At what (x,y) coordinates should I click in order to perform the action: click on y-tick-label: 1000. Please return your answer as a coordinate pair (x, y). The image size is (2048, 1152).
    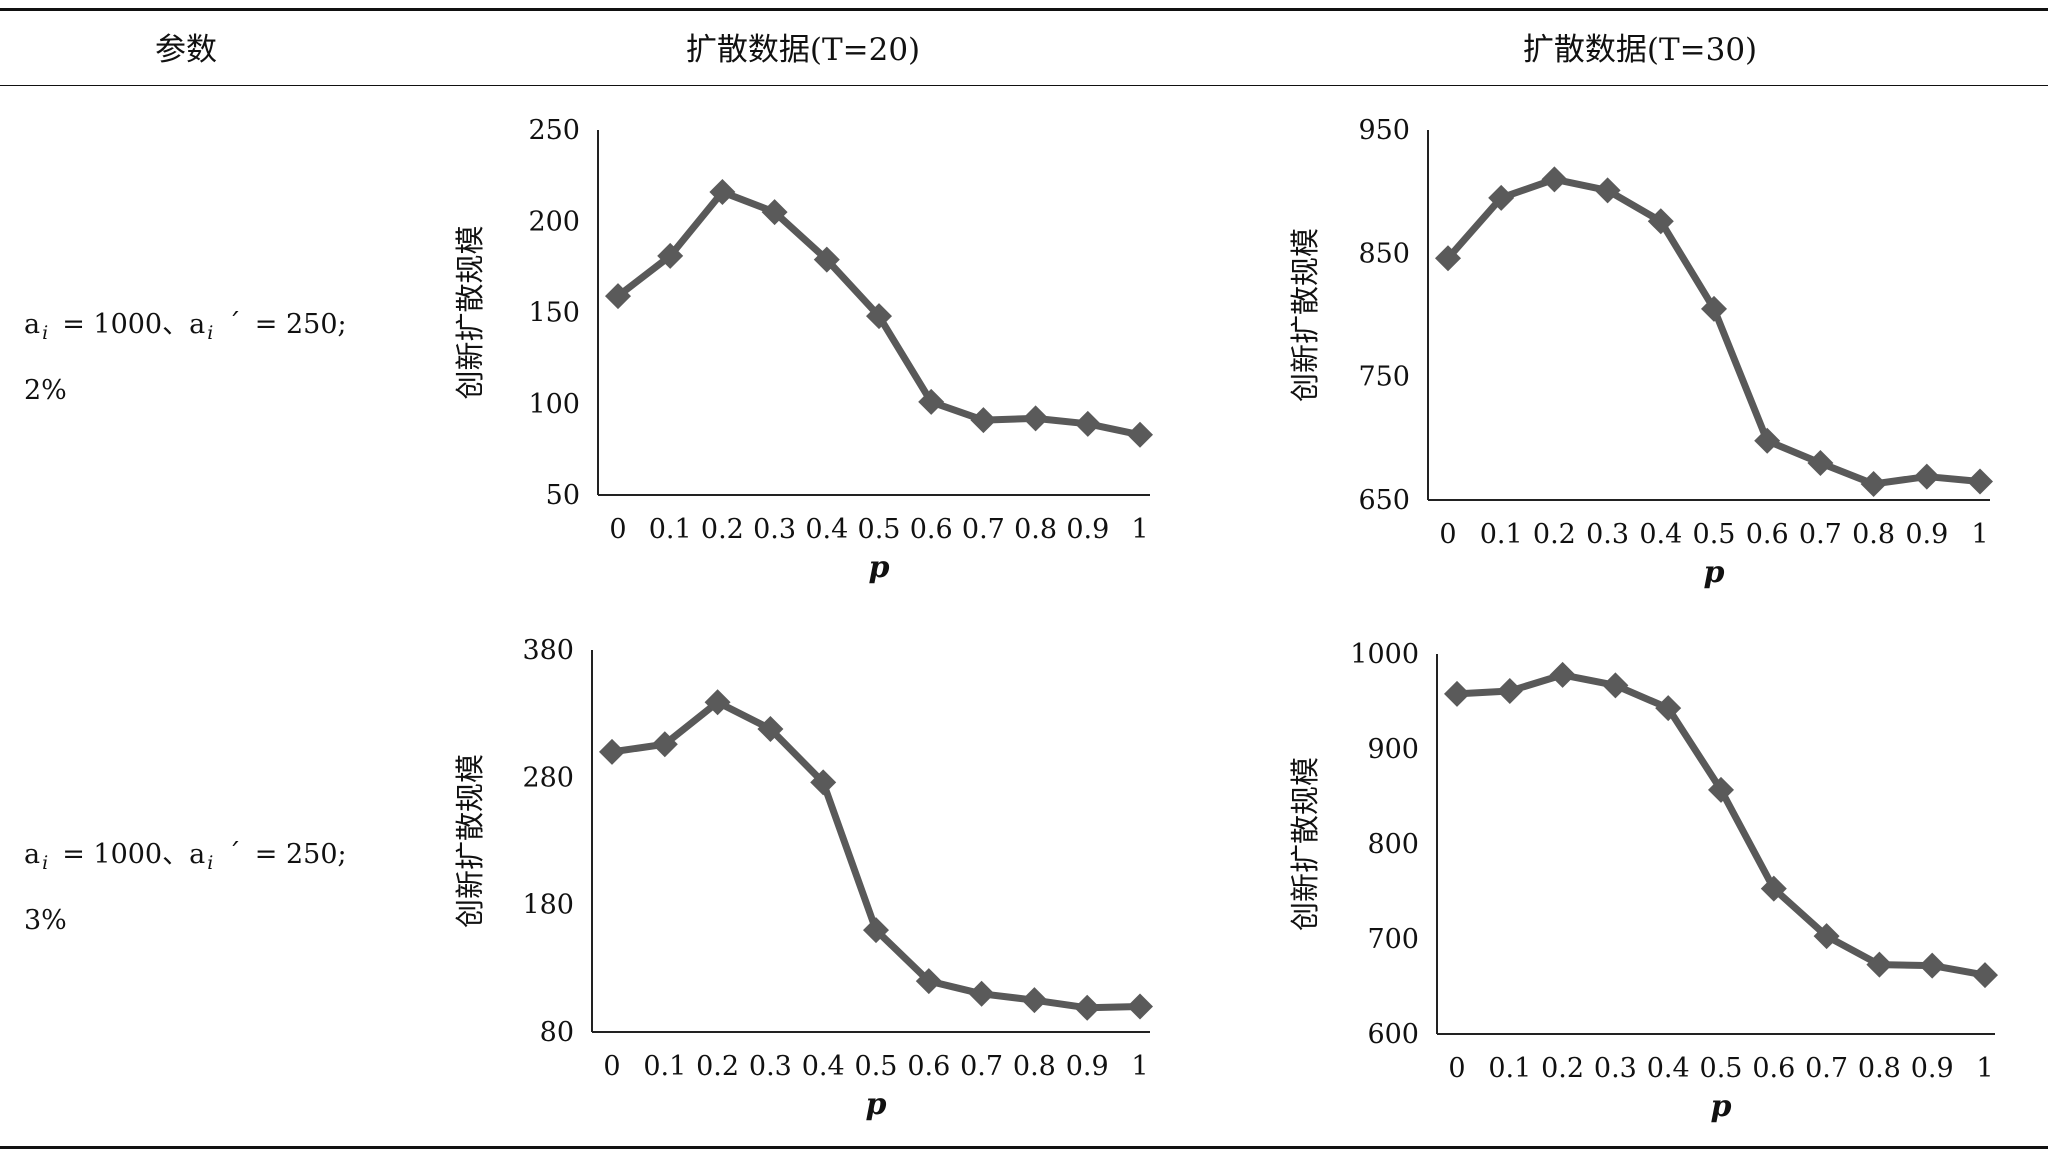
    Looking at the image, I should click on (1384, 654).